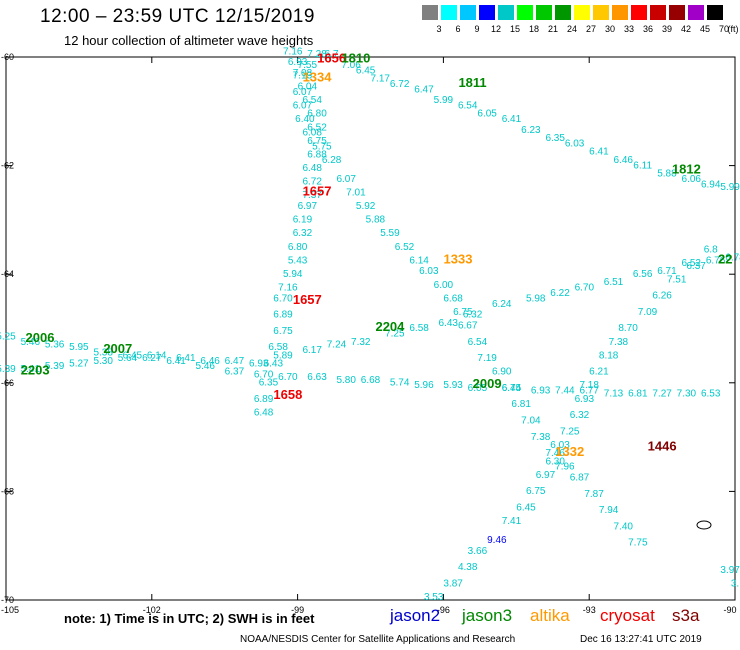 The height and width of the screenshot is (650, 740). What do you see at coordinates (308, 87) in the screenshot?
I see `wave-height-value: 6.04` at bounding box center [308, 87].